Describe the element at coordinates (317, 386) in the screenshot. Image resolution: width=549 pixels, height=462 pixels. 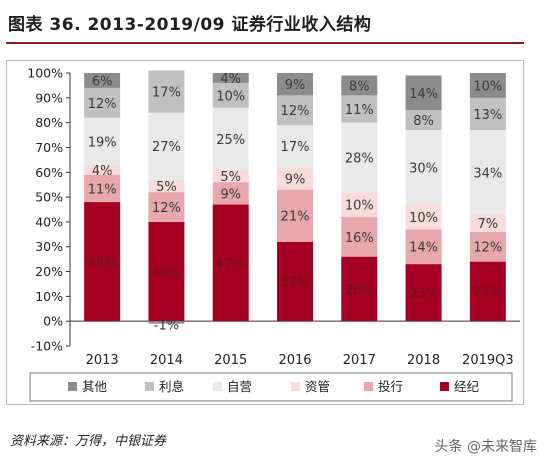
I see `legend-label: 资管` at that location.